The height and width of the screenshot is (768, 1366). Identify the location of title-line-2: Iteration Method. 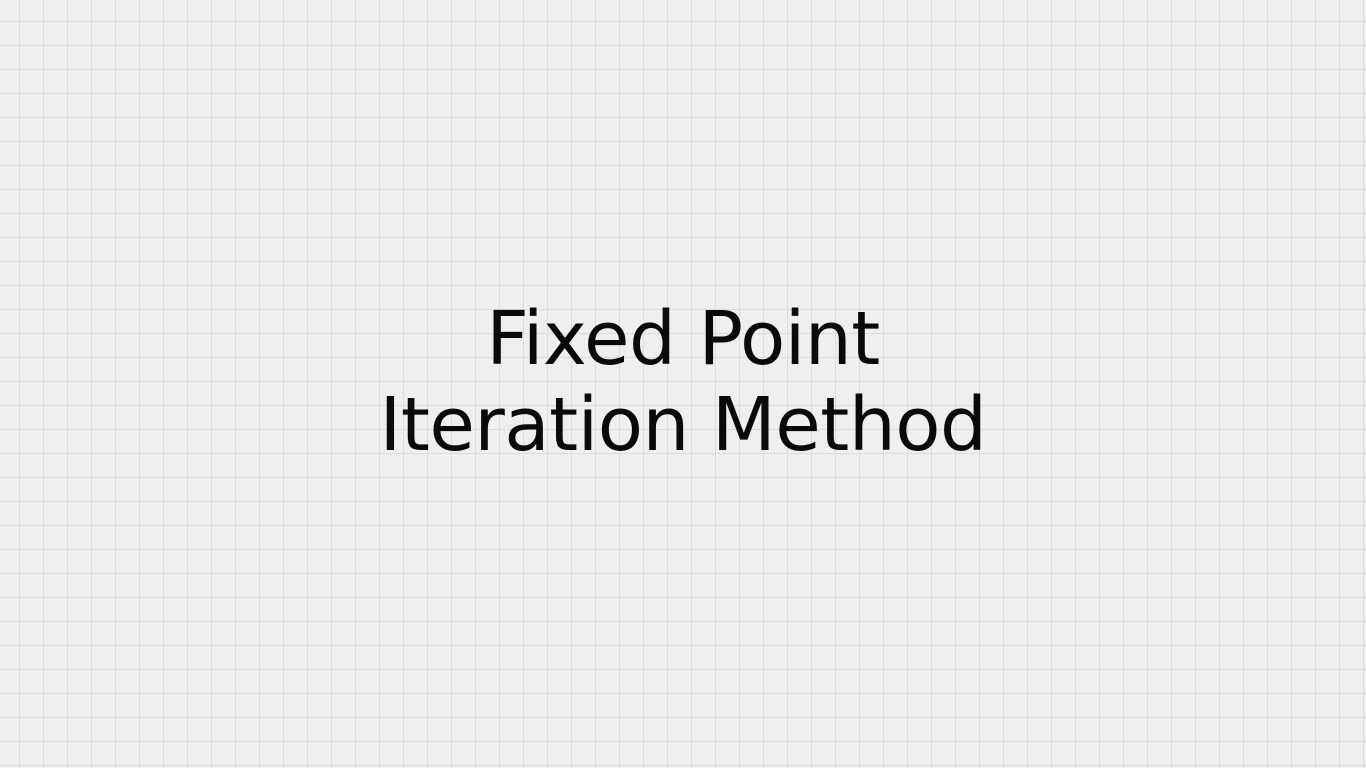
(683, 425).